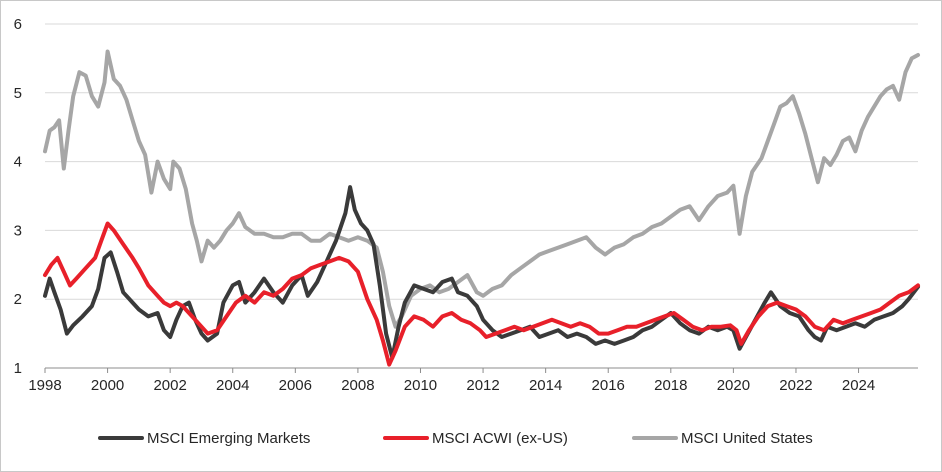  What do you see at coordinates (18, 368) in the screenshot?
I see `y-tick-label: 1` at bounding box center [18, 368].